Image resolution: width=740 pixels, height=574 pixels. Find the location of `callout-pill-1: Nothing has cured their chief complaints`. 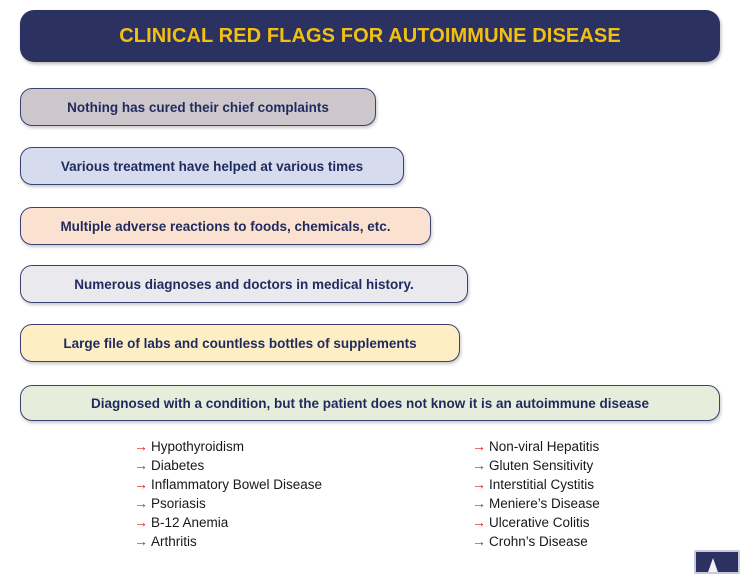

callout-pill-1: Nothing has cured their chief complaints is located at coordinates (198, 107).